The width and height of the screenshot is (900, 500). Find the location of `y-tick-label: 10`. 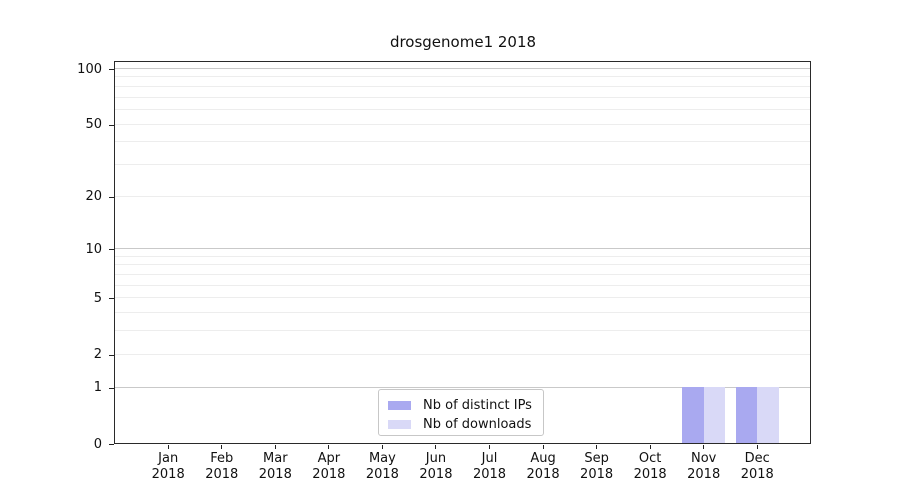

y-tick-label: 10 is located at coordinates (93, 249).